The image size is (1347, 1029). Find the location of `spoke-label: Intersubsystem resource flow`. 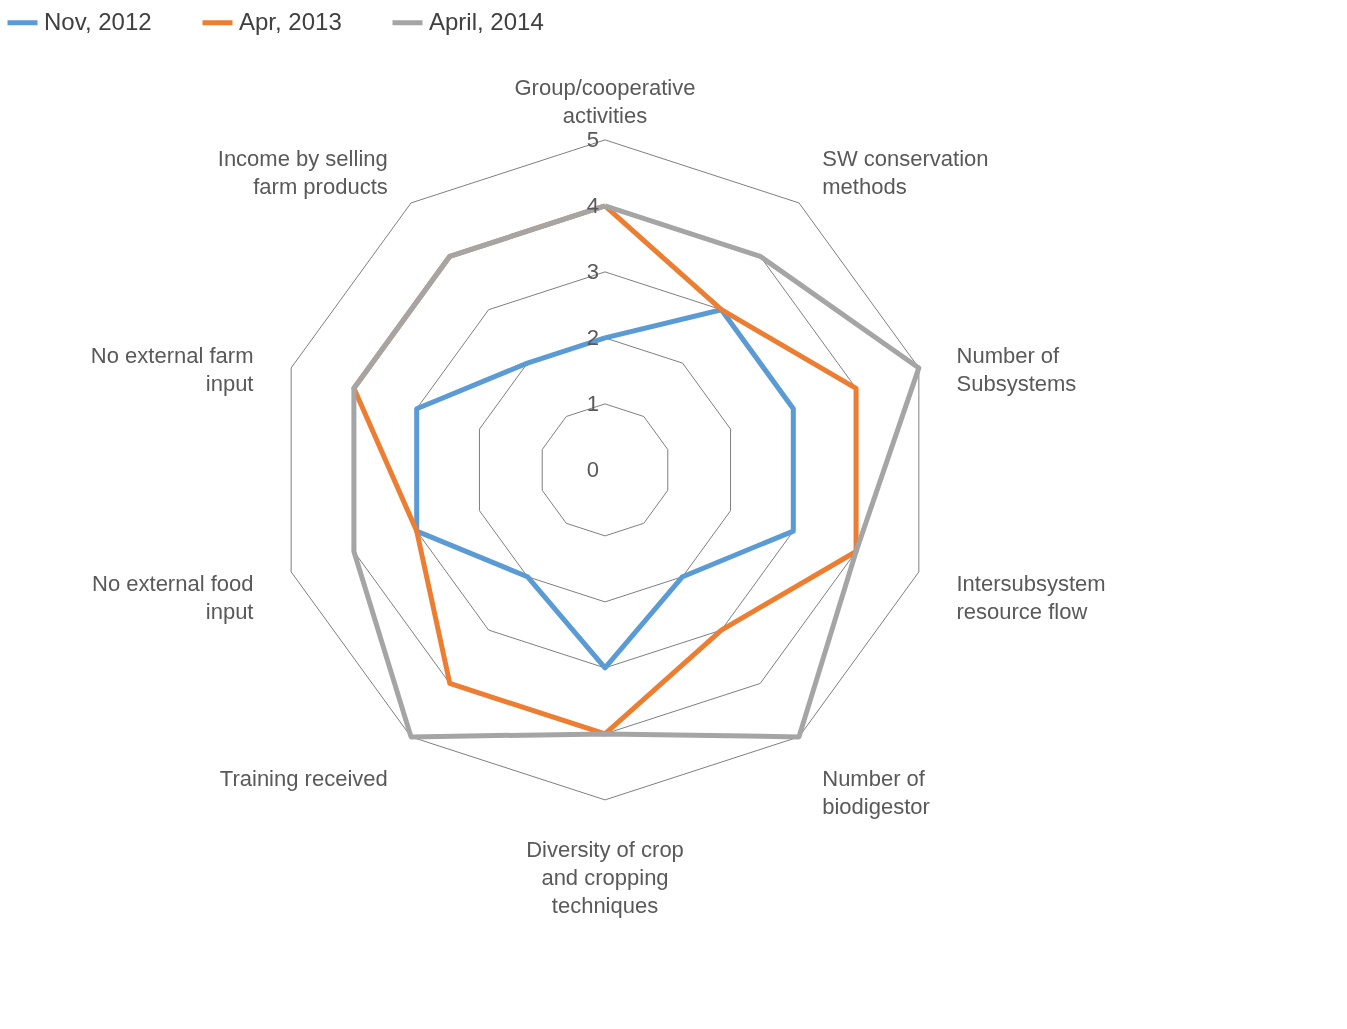

spoke-label: Intersubsystem resource flow is located at coordinates (1031, 598).